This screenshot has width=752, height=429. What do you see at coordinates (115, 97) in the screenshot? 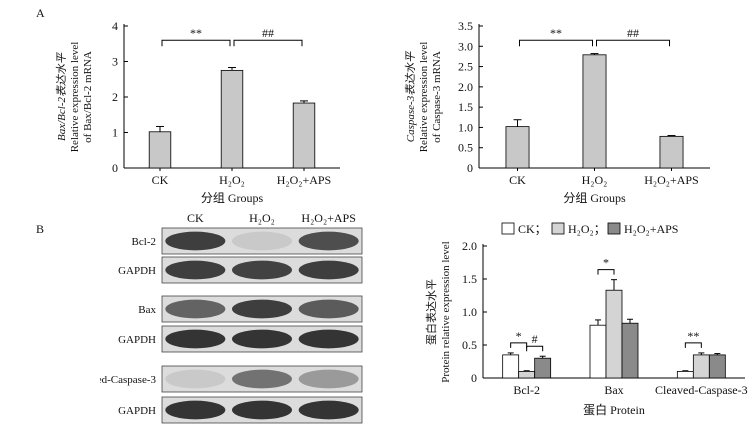
I see `y-tick-label: 2` at bounding box center [115, 97].